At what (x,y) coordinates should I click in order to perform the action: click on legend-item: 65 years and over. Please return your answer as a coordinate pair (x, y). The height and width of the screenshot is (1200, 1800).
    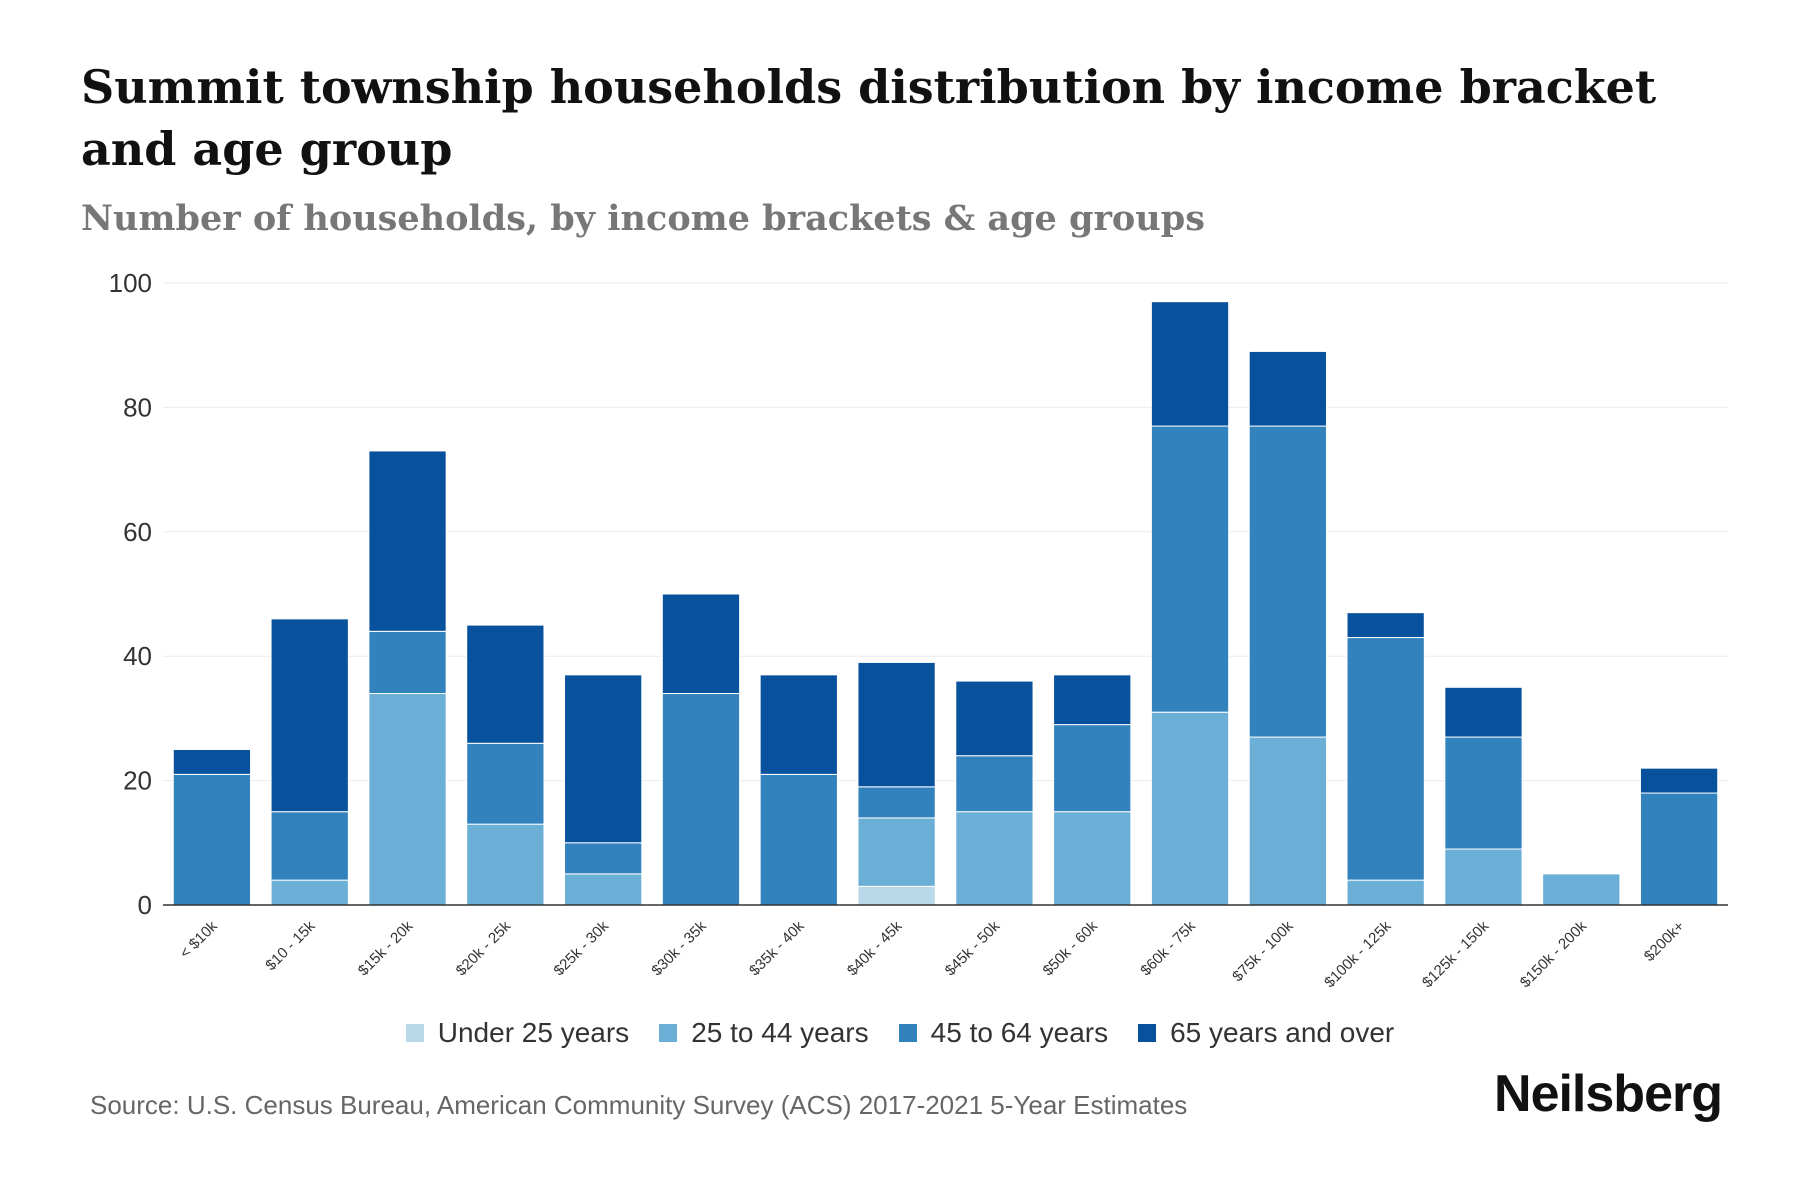
    Looking at the image, I should click on (1266, 1033).